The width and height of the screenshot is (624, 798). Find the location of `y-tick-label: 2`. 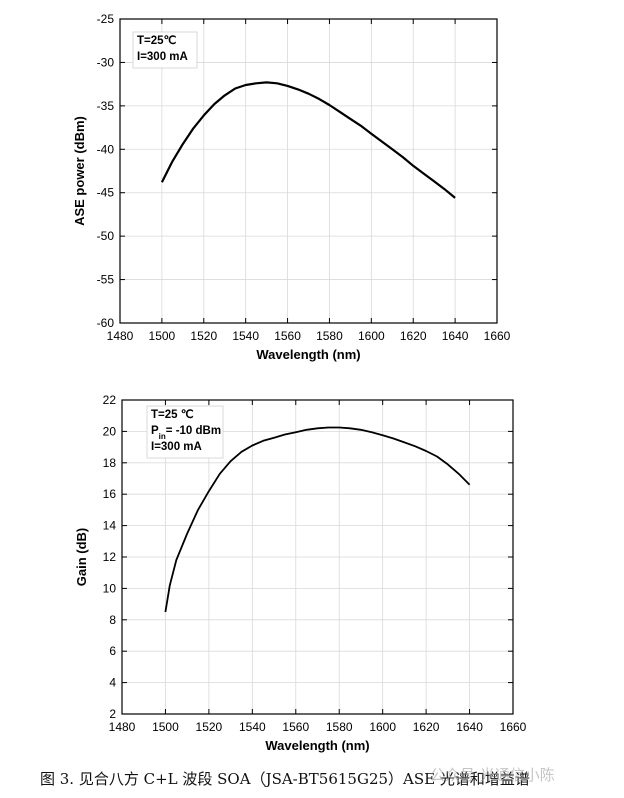

y-tick-label: 2 is located at coordinates (112, 714).